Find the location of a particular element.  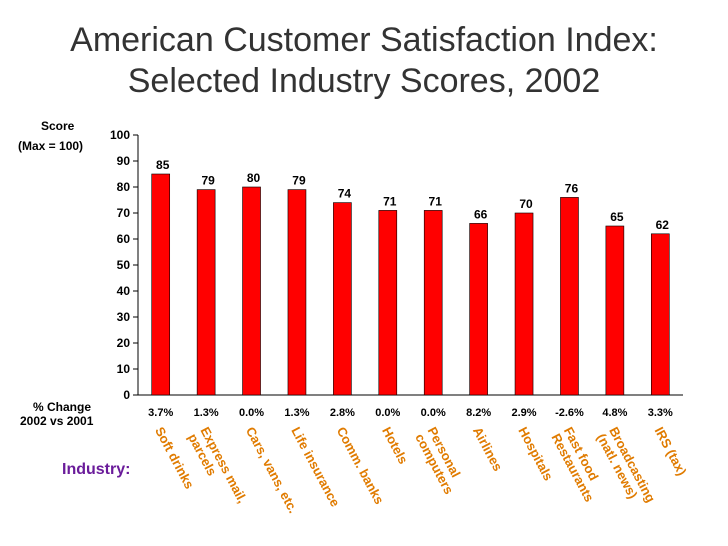

y-tick-label: 80 is located at coordinates (124, 187).